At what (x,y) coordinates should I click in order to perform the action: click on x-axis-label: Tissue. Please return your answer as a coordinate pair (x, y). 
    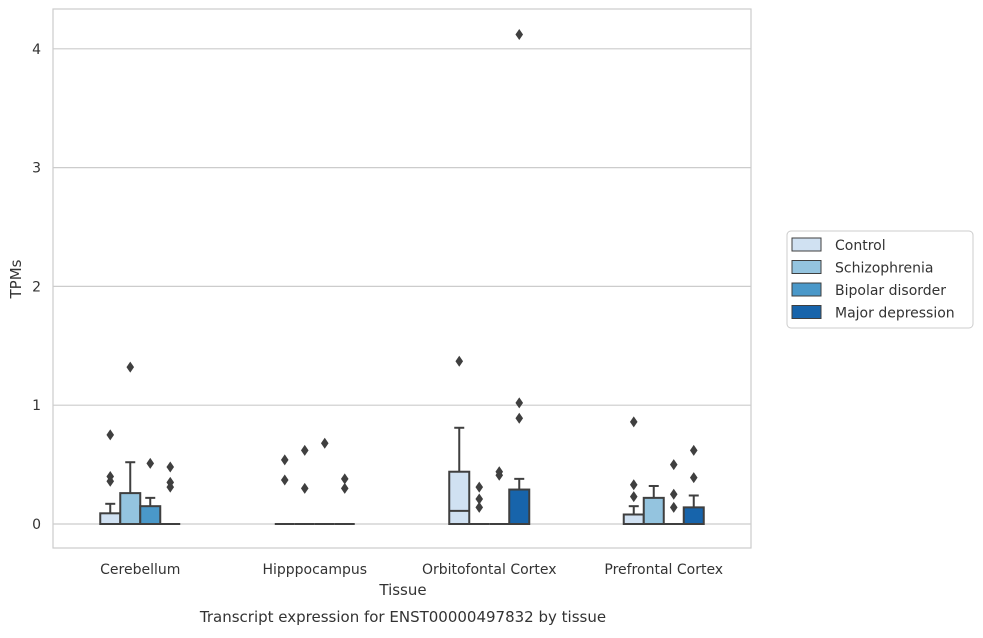
    Looking at the image, I should click on (402, 590).